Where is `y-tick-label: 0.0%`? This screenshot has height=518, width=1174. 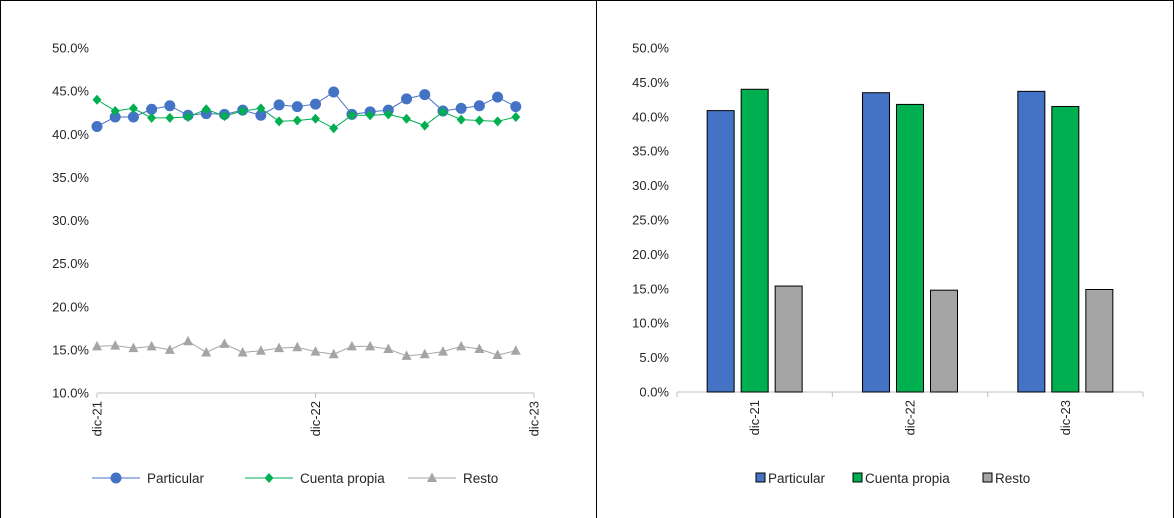
y-tick-label: 0.0% is located at coordinates (654, 392).